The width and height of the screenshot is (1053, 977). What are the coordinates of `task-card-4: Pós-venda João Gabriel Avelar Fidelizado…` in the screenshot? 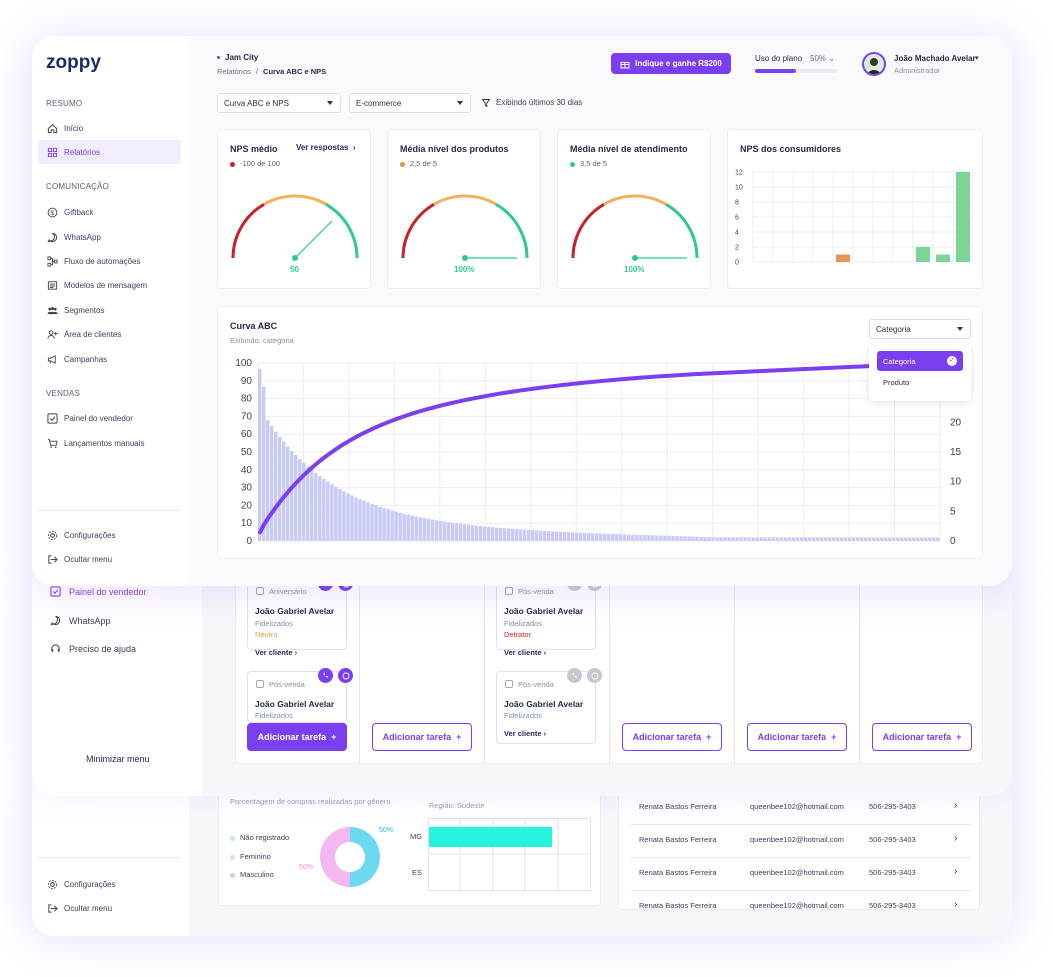 It's located at (546, 707).